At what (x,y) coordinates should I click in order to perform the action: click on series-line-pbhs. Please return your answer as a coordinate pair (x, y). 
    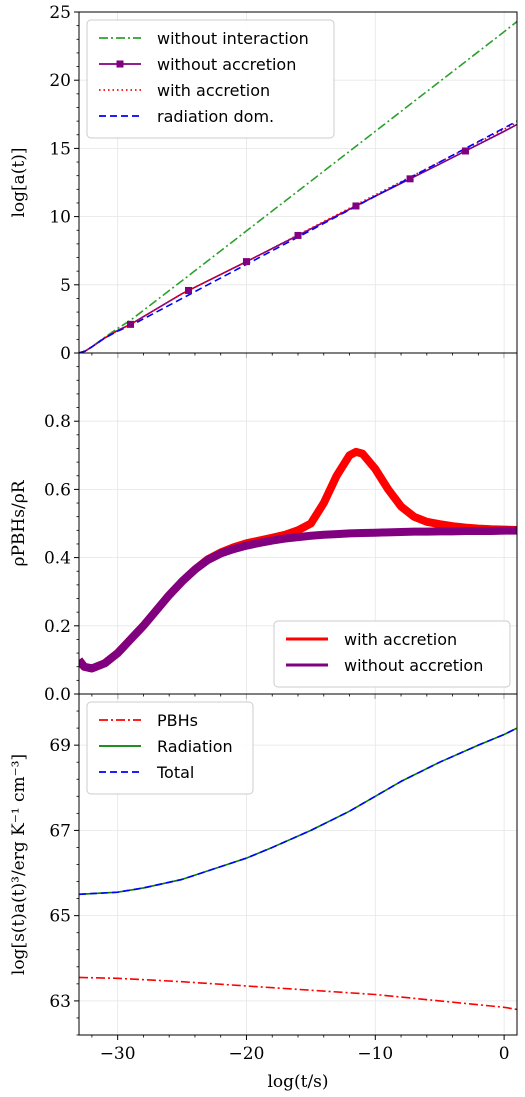
    Looking at the image, I should click on (298, 993).